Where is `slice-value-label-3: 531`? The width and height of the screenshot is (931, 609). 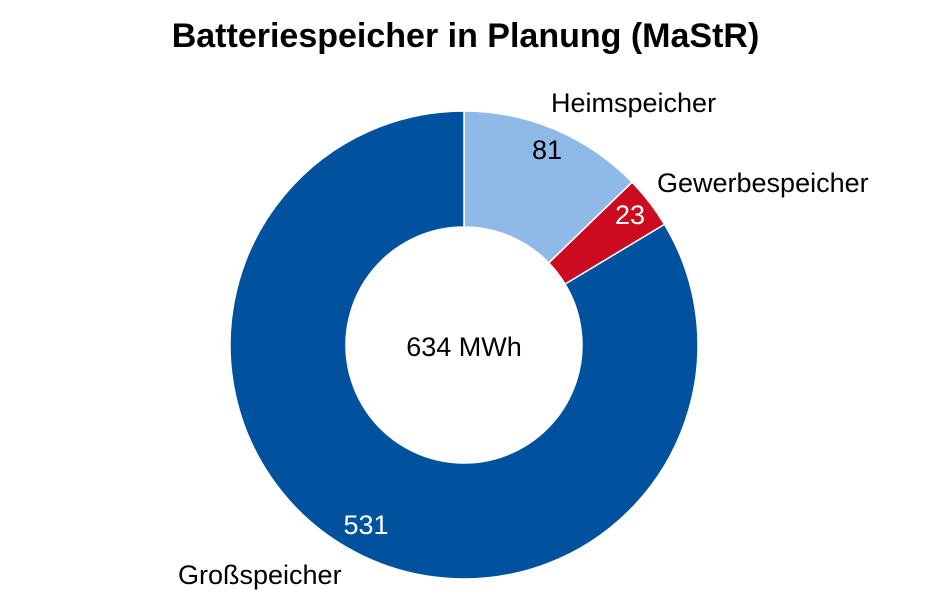
slice-value-label-3: 531 is located at coordinates (365, 525).